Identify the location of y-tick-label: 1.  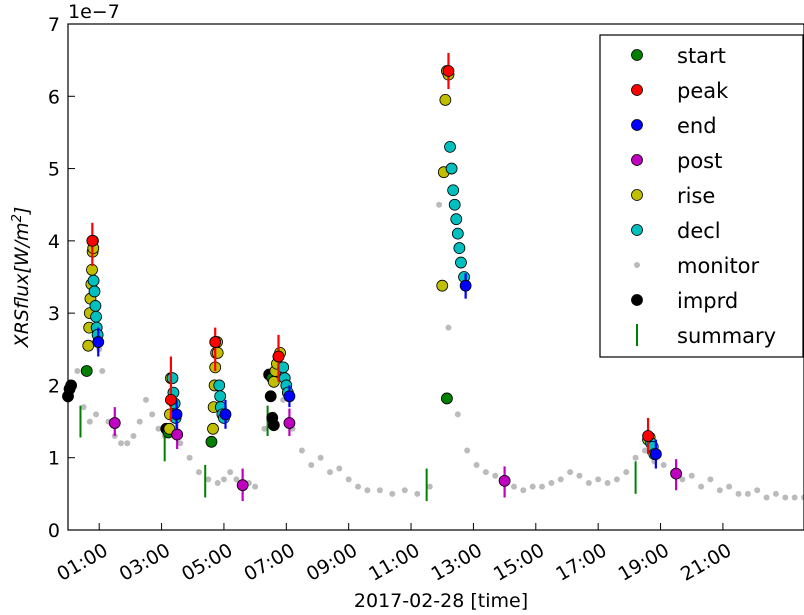
(54, 459).